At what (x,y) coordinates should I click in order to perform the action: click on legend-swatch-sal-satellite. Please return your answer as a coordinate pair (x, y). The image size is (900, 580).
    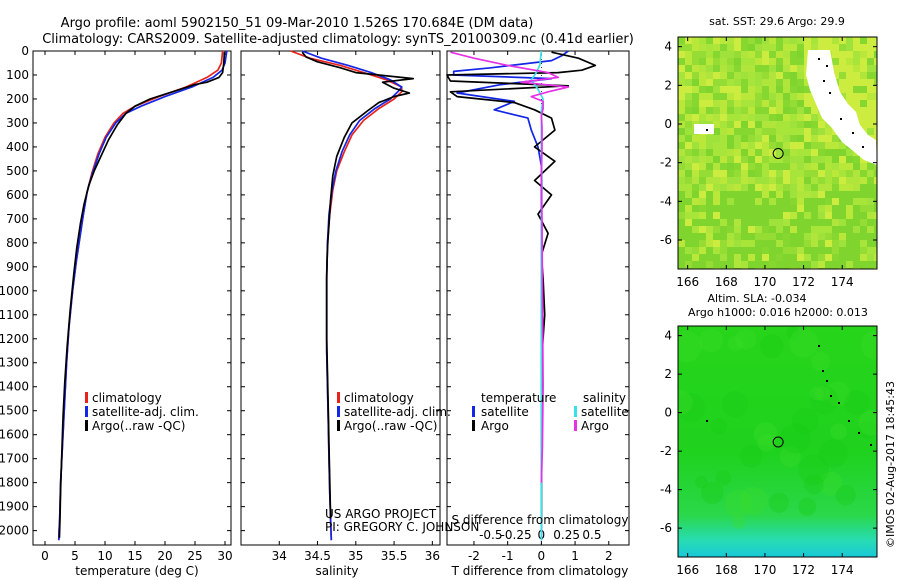
    Looking at the image, I should click on (575, 411).